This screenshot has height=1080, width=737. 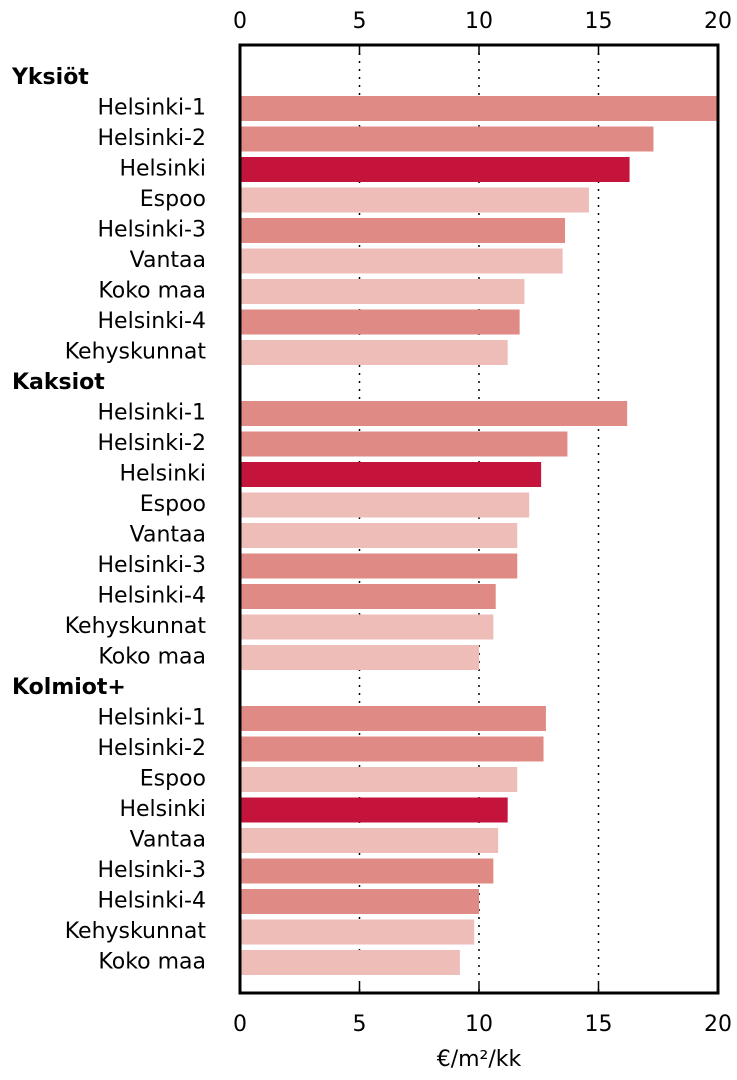 What do you see at coordinates (69, 687) in the screenshot?
I see `group-label: Kolmiot+` at bounding box center [69, 687].